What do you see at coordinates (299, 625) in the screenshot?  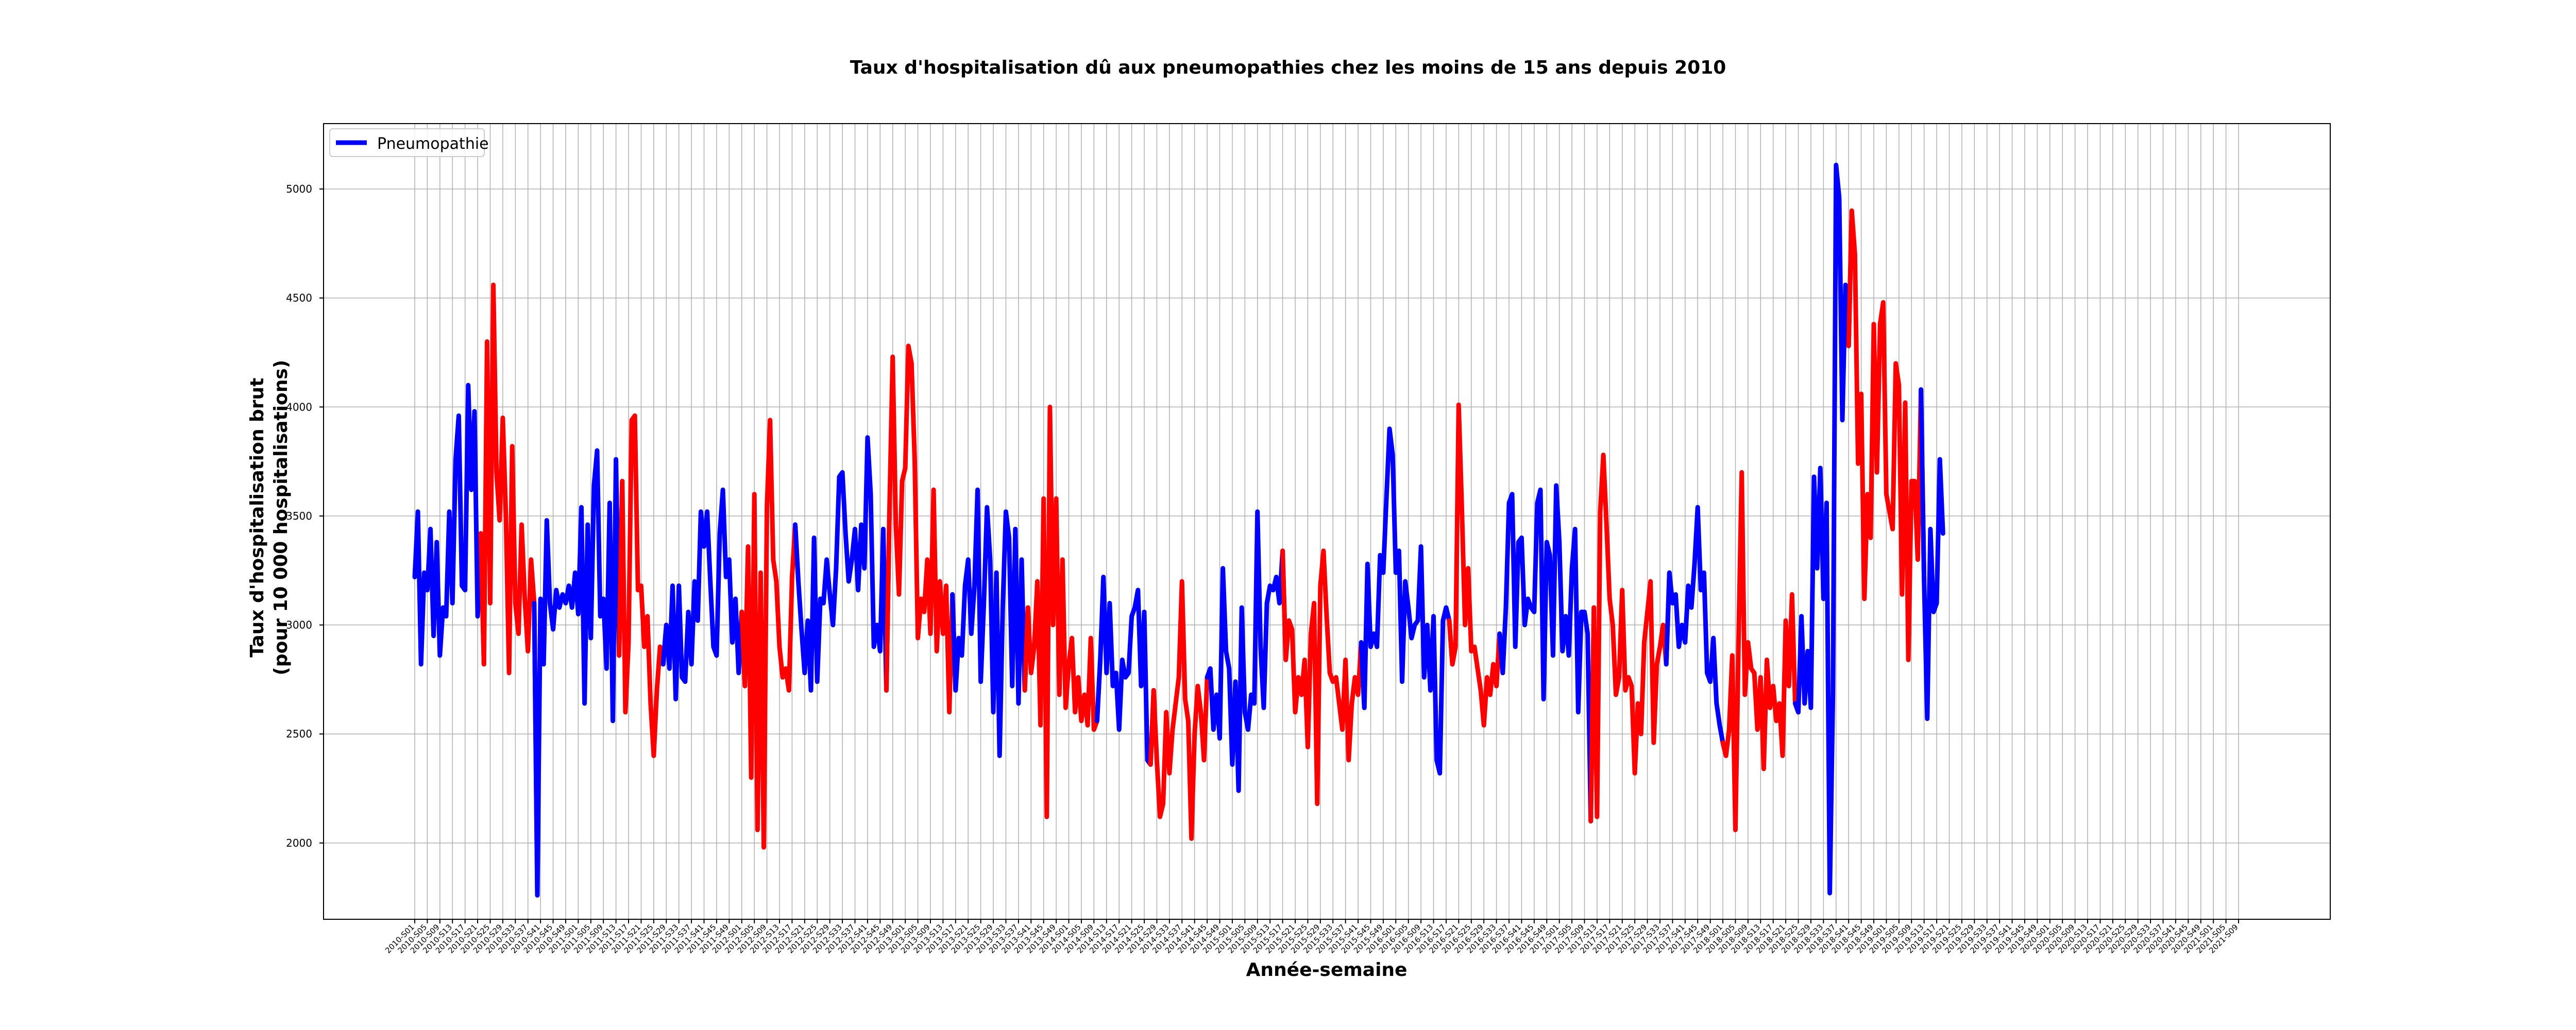 I see `y-tick-label: 3000` at bounding box center [299, 625].